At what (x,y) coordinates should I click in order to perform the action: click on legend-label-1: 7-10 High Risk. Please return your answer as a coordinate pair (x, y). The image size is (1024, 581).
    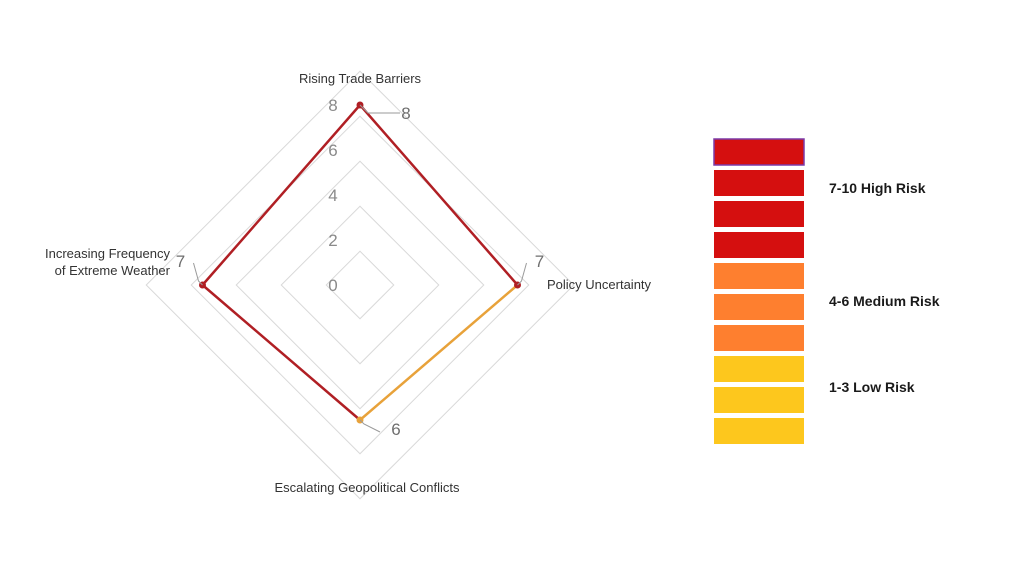
    Looking at the image, I should click on (877, 188).